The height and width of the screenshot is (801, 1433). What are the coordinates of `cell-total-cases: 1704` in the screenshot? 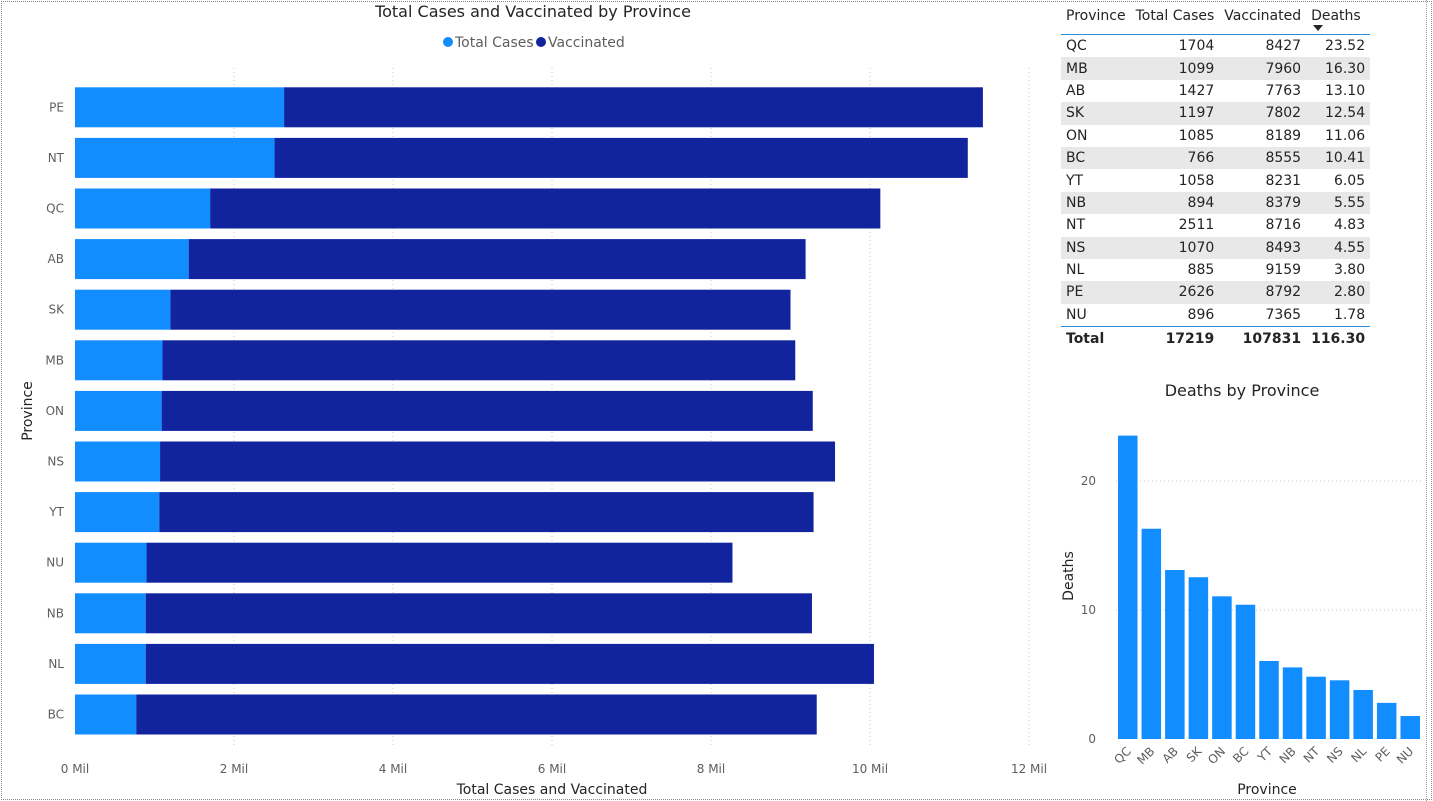 It's located at (1196, 46).